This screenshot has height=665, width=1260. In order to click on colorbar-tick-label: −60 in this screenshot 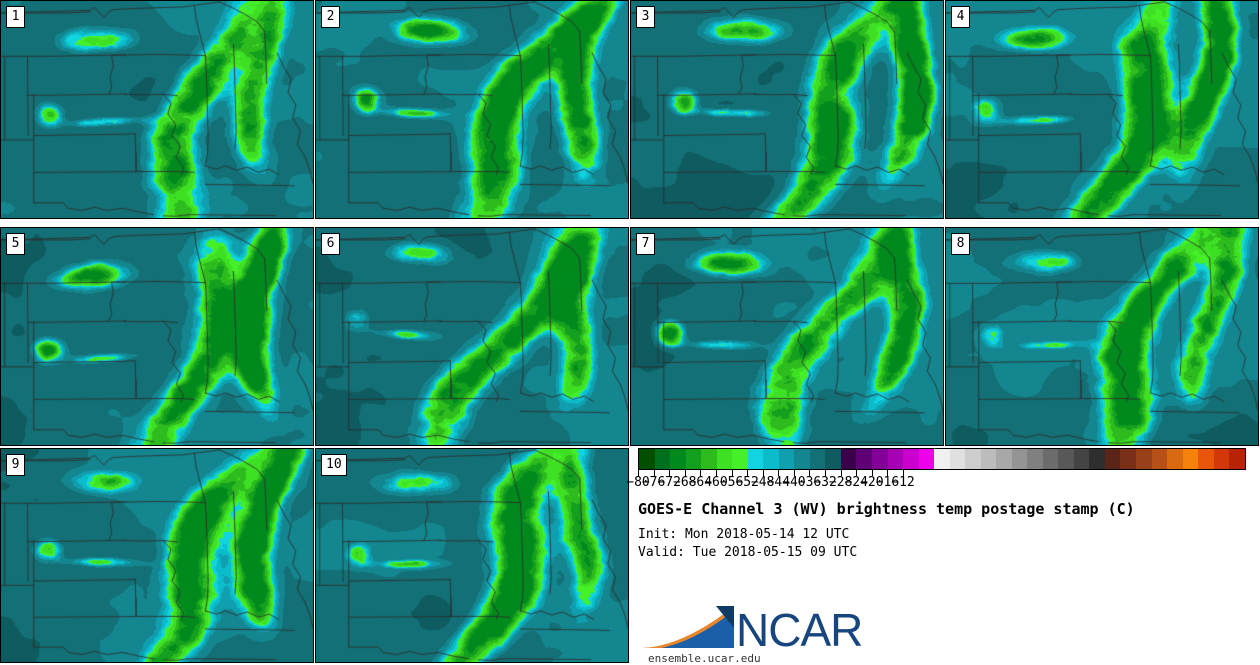, I will do `click(716, 482)`.